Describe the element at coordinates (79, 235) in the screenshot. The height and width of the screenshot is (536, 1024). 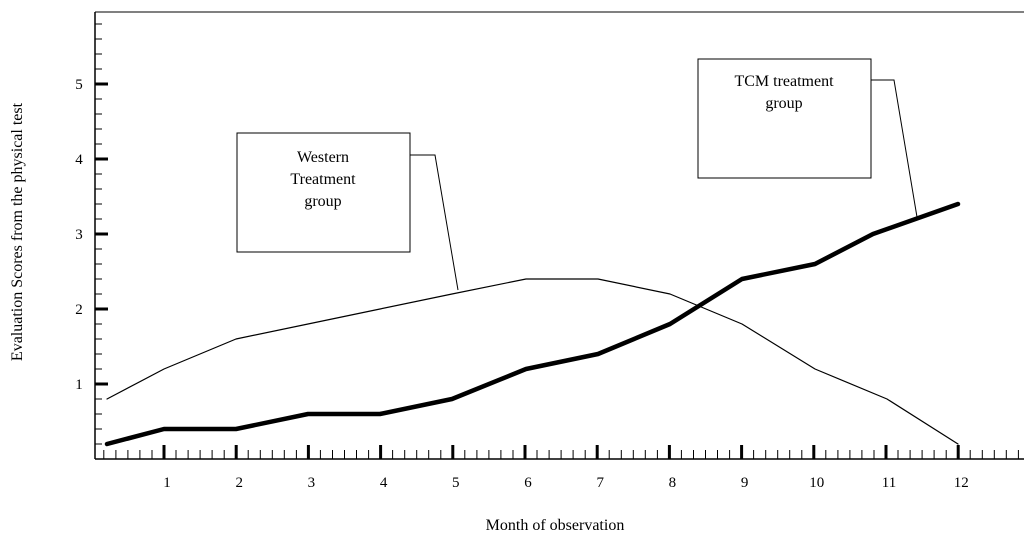
I see `y-tick-label: 3` at that location.